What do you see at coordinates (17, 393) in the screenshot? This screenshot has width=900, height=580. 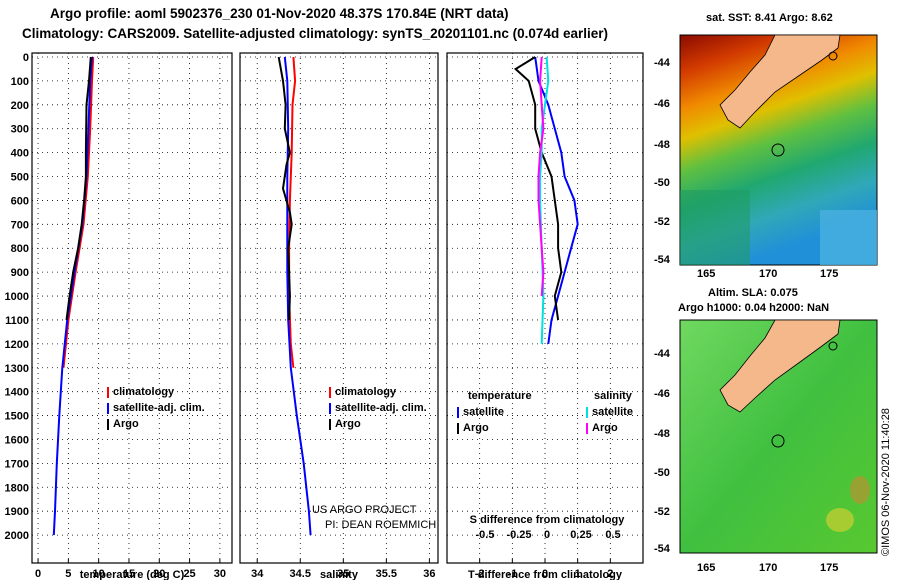 I see `y-tick-label: 1400` at bounding box center [17, 393].